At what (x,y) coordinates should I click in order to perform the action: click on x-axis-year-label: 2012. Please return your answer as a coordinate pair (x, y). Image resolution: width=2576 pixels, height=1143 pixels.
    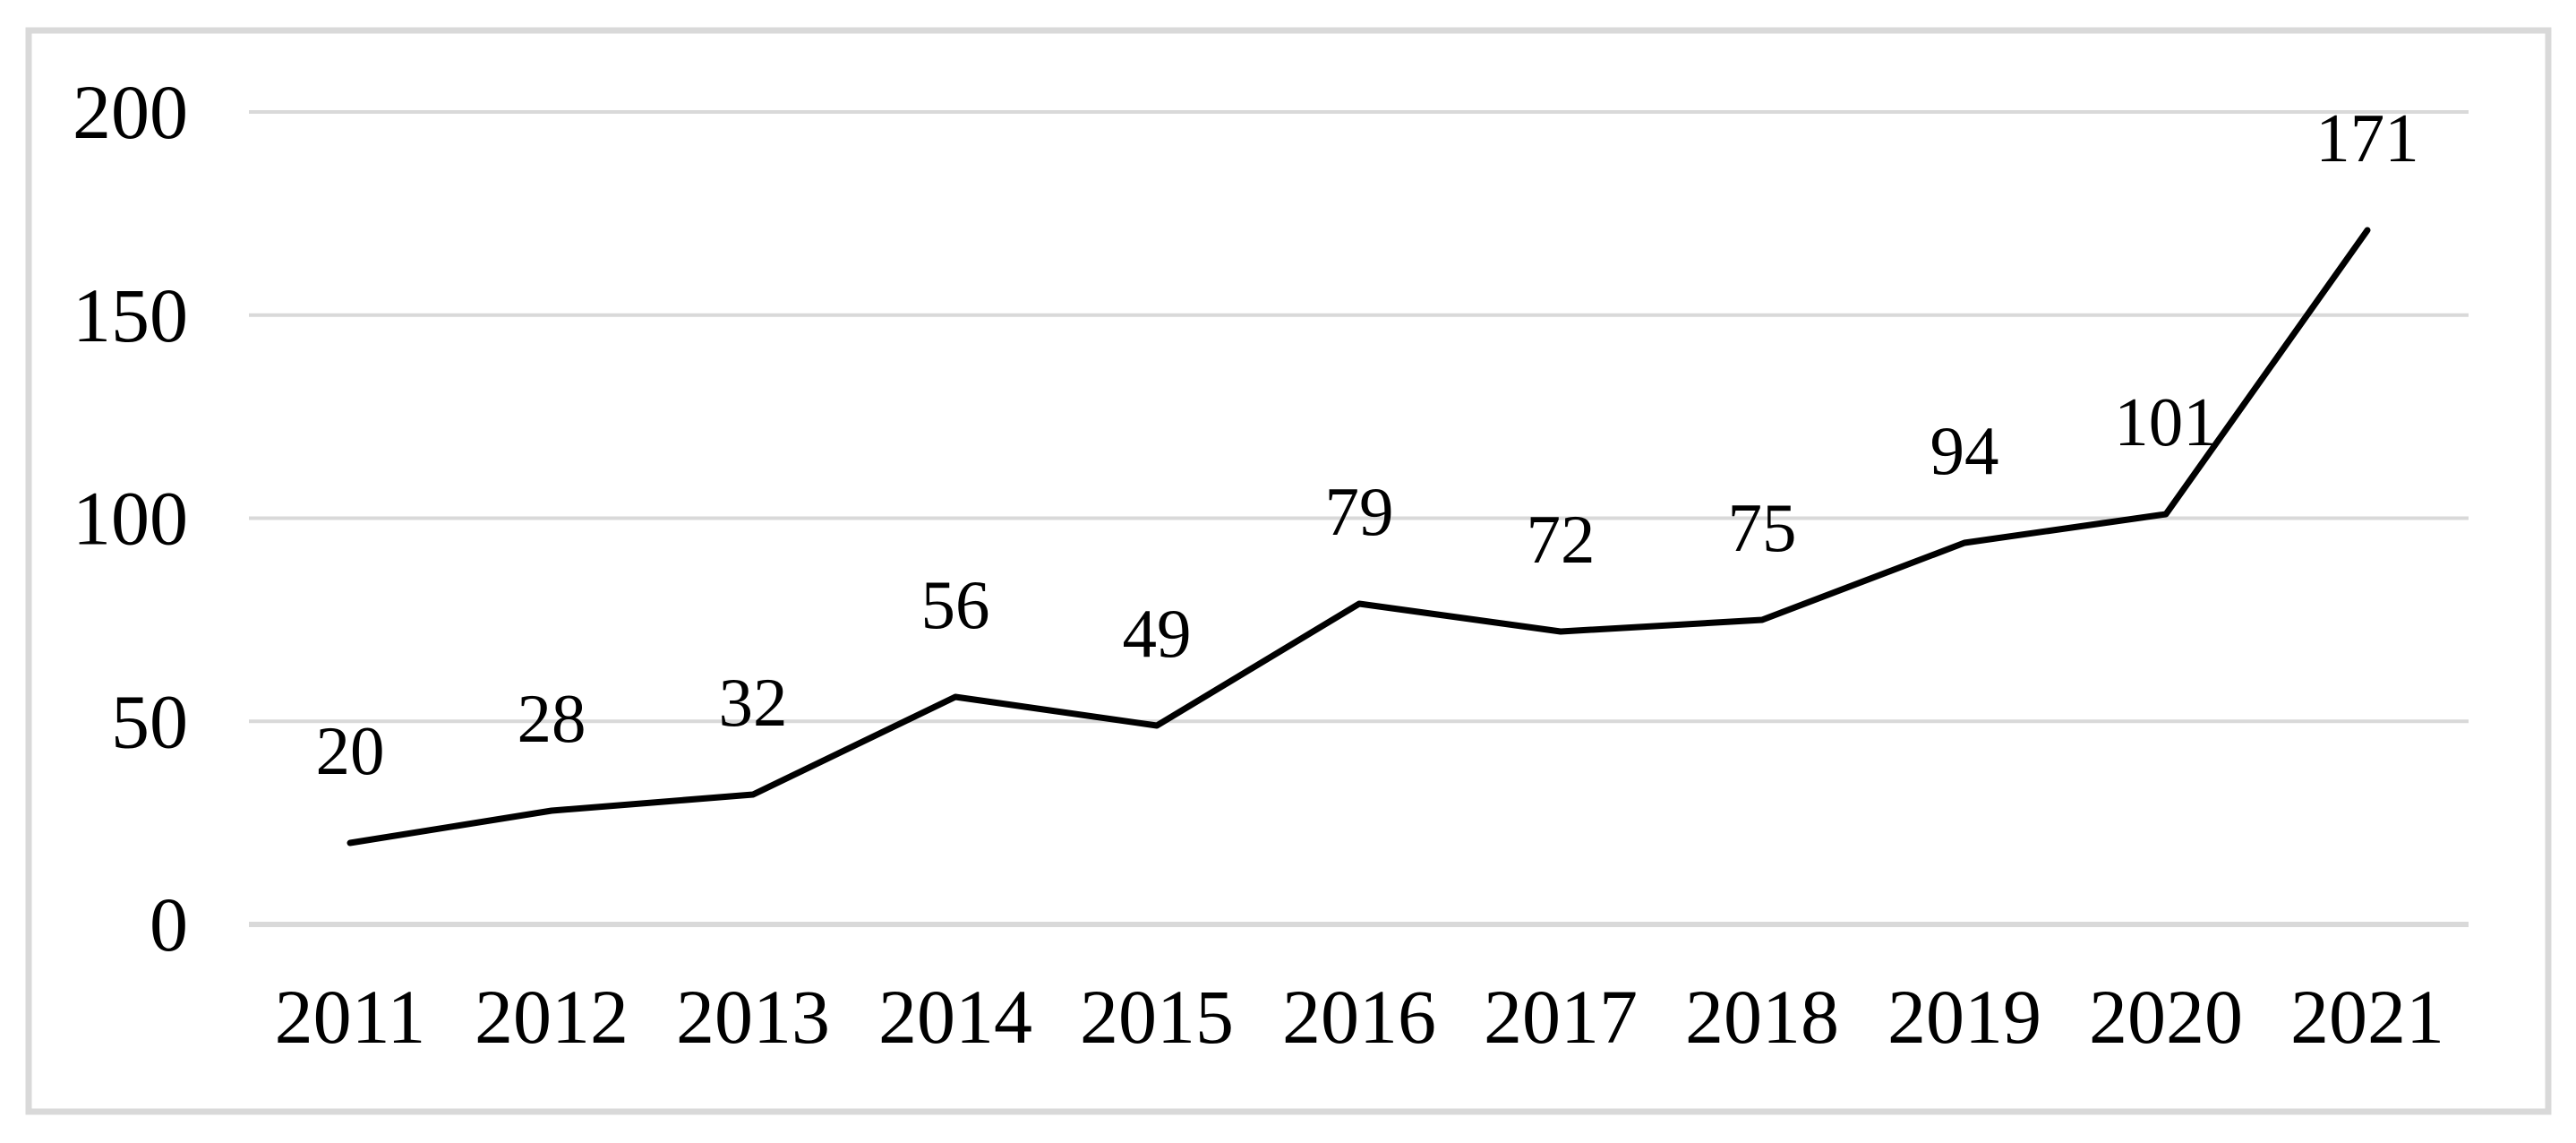
    Looking at the image, I should click on (552, 1017).